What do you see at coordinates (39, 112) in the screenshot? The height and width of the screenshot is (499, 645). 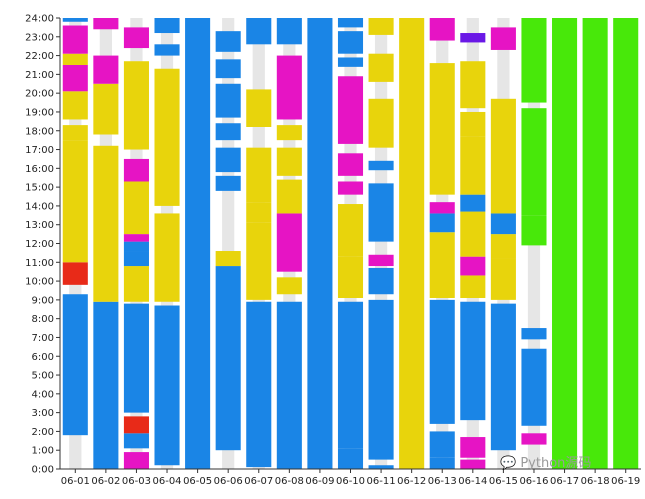 I see `y-tick-label: 19:00` at bounding box center [39, 112].